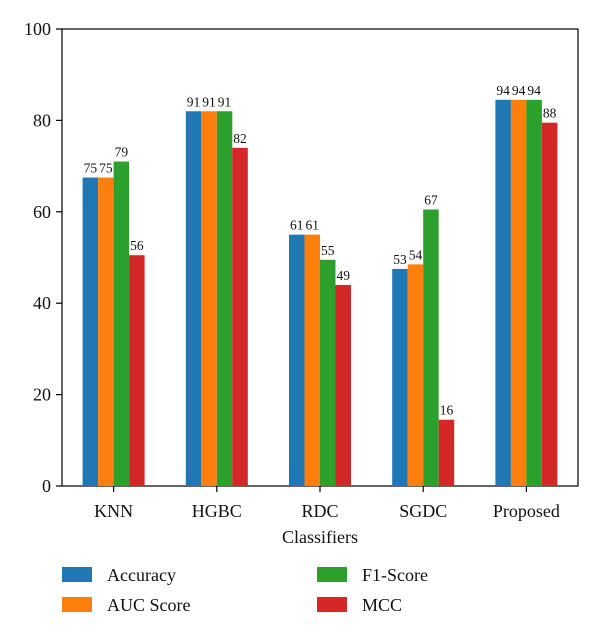 Image resolution: width=600 pixels, height=642 pixels. I want to click on bar-value-label: 79, so click(122, 152).